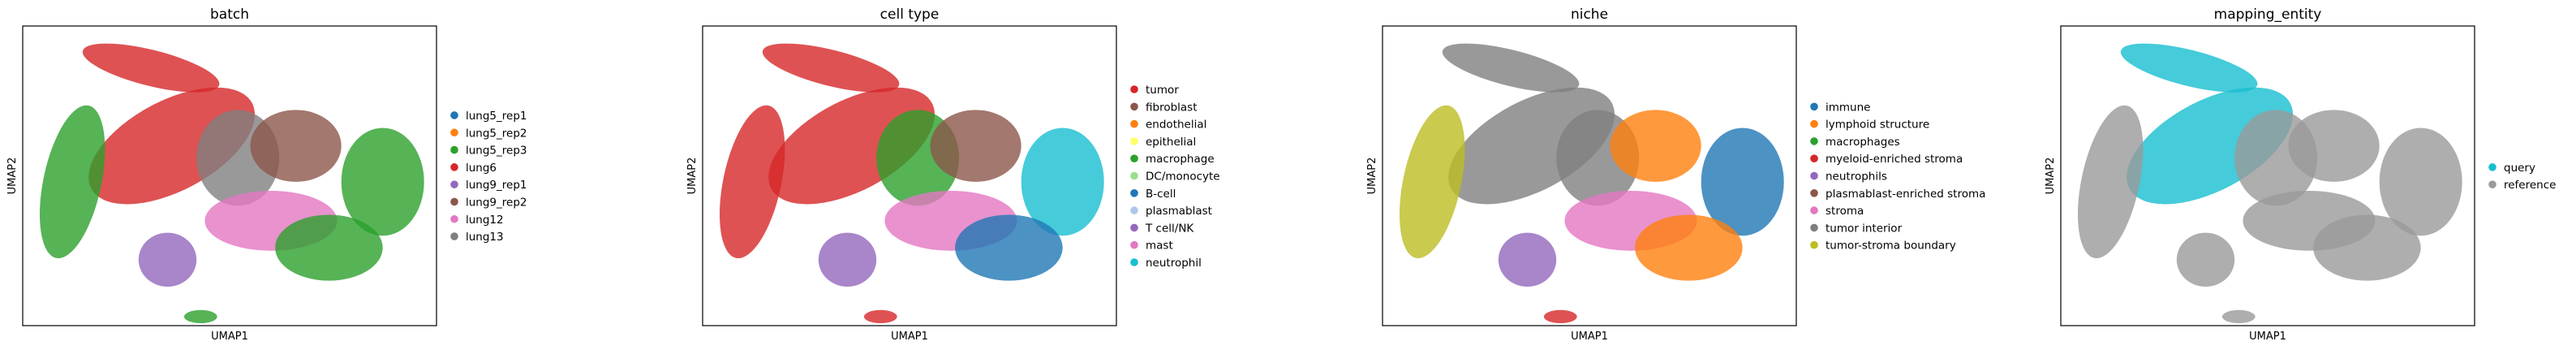 The height and width of the screenshot is (350, 2576). Describe the element at coordinates (1183, 178) in the screenshot. I see `legend-label: DC/monocyte` at that location.